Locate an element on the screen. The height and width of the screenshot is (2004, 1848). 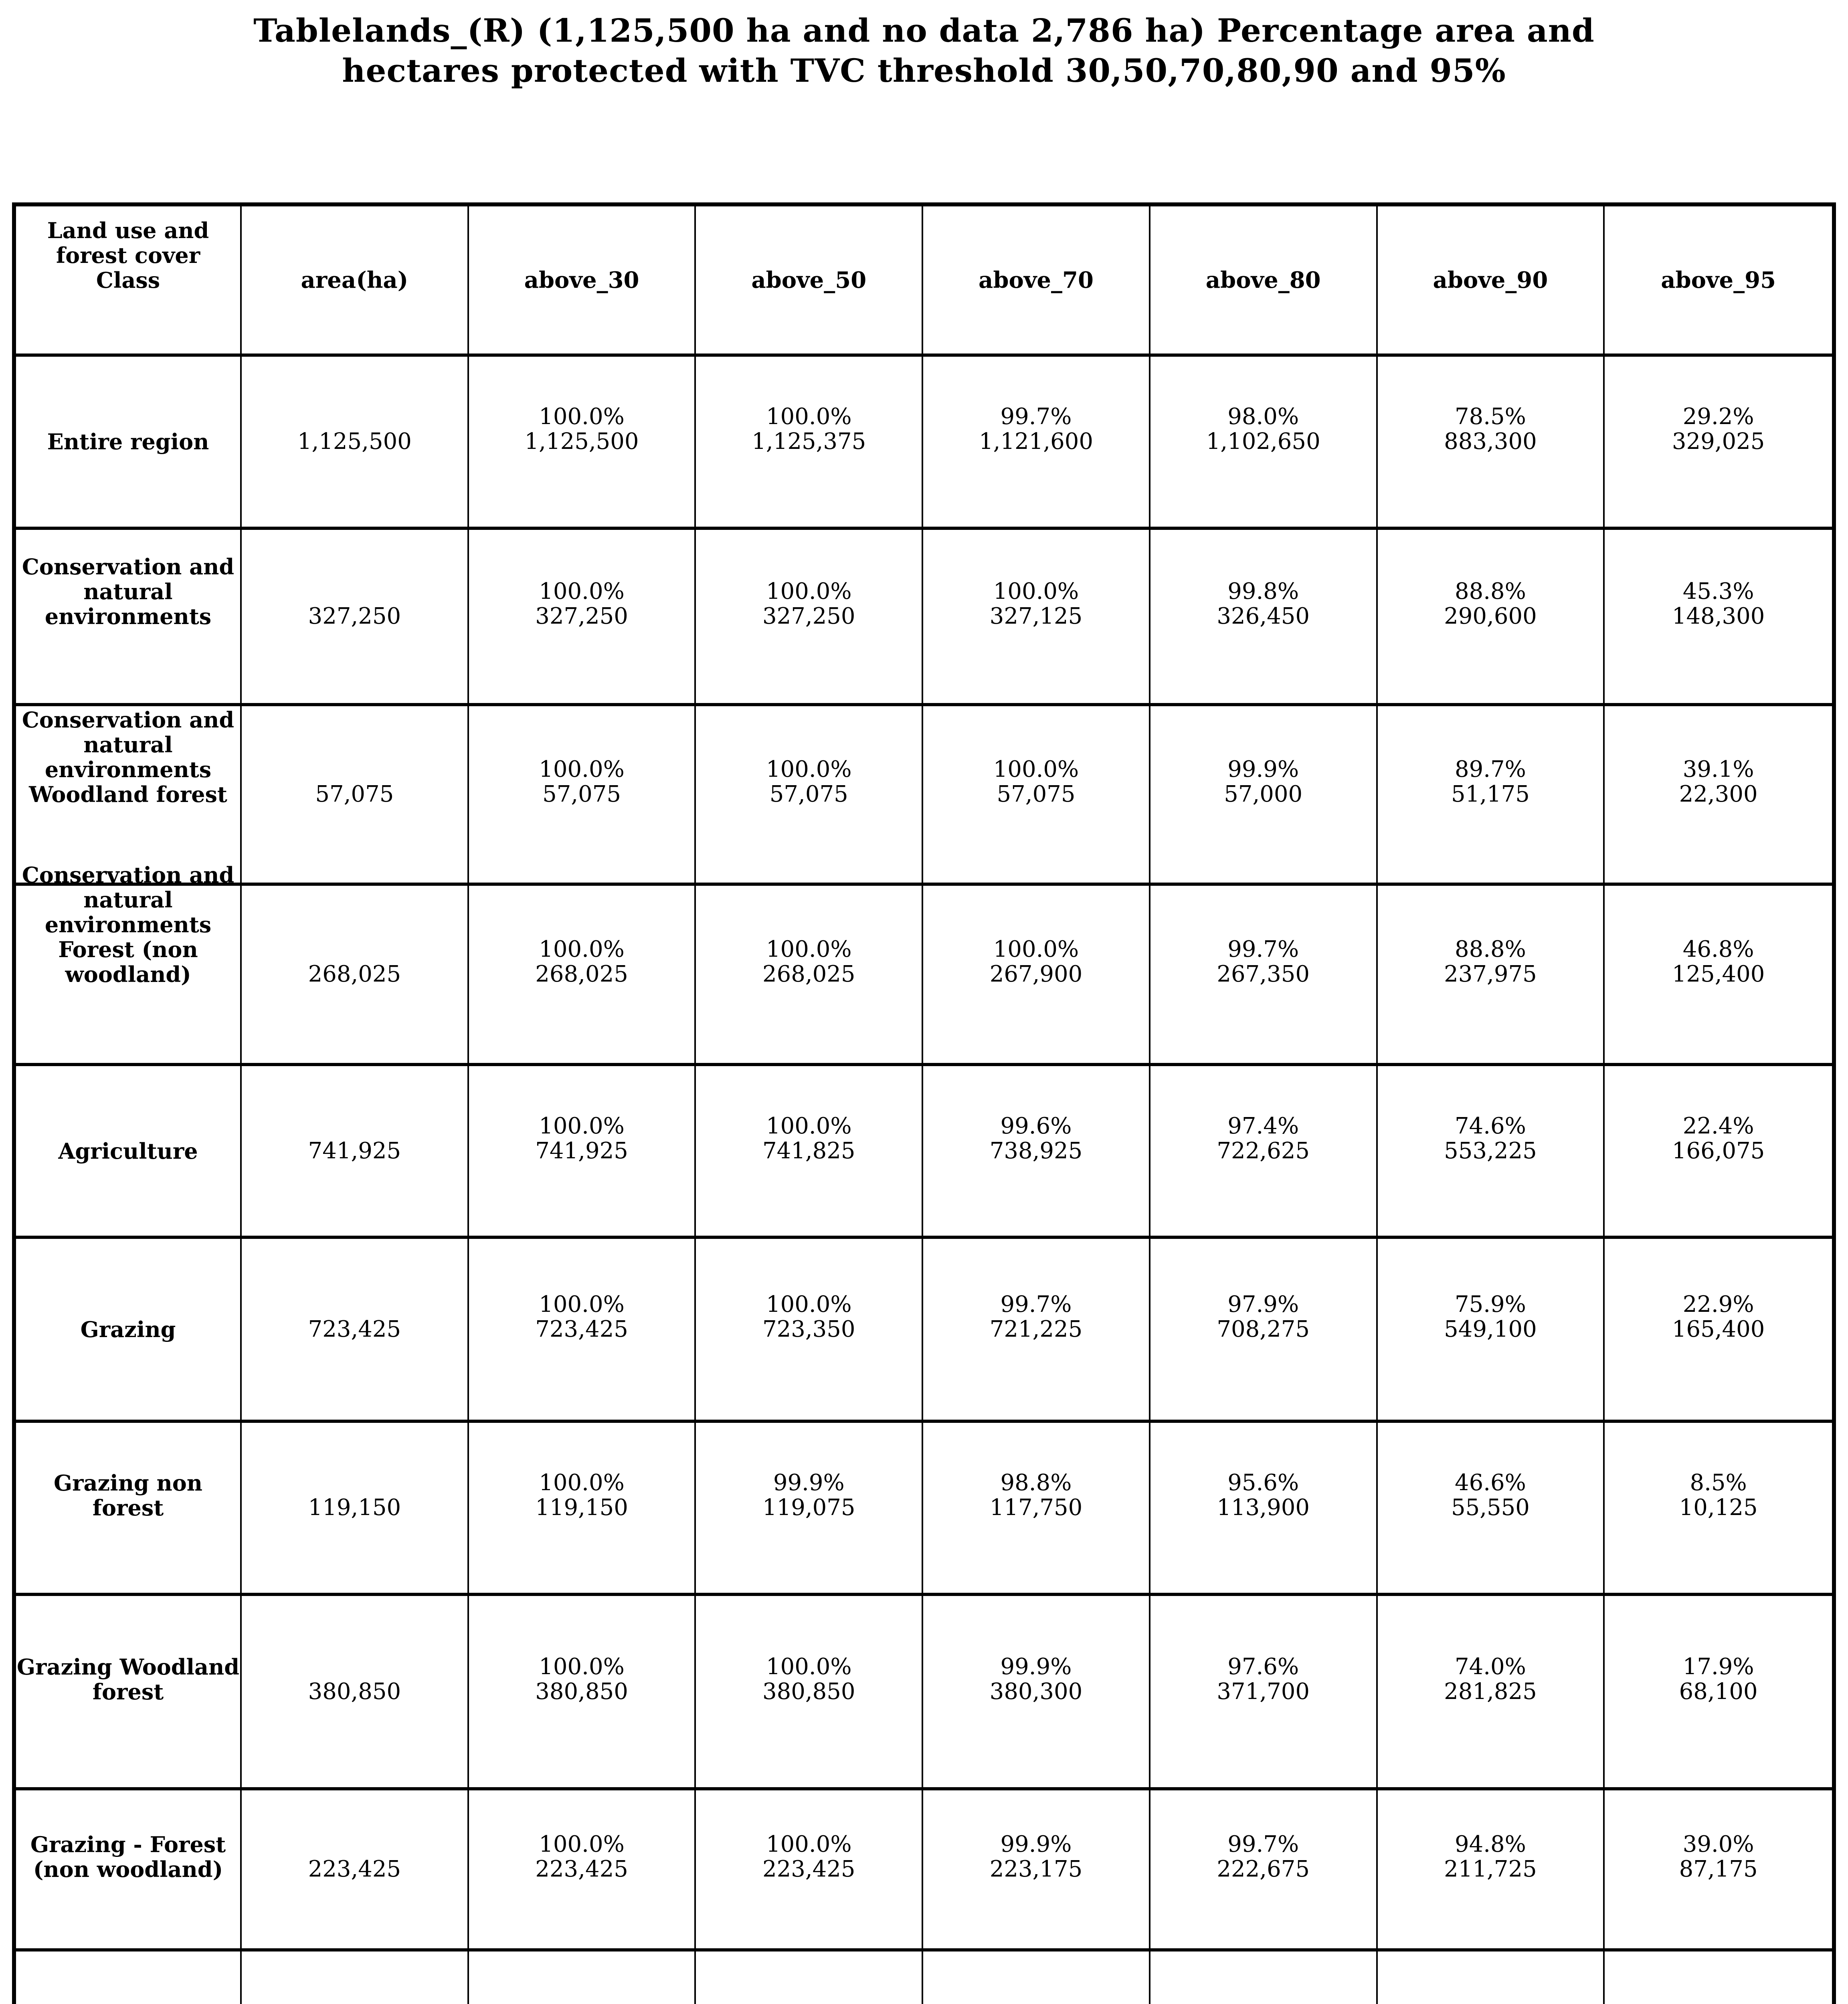
header-above-80: above_80 is located at coordinates (1264, 281).